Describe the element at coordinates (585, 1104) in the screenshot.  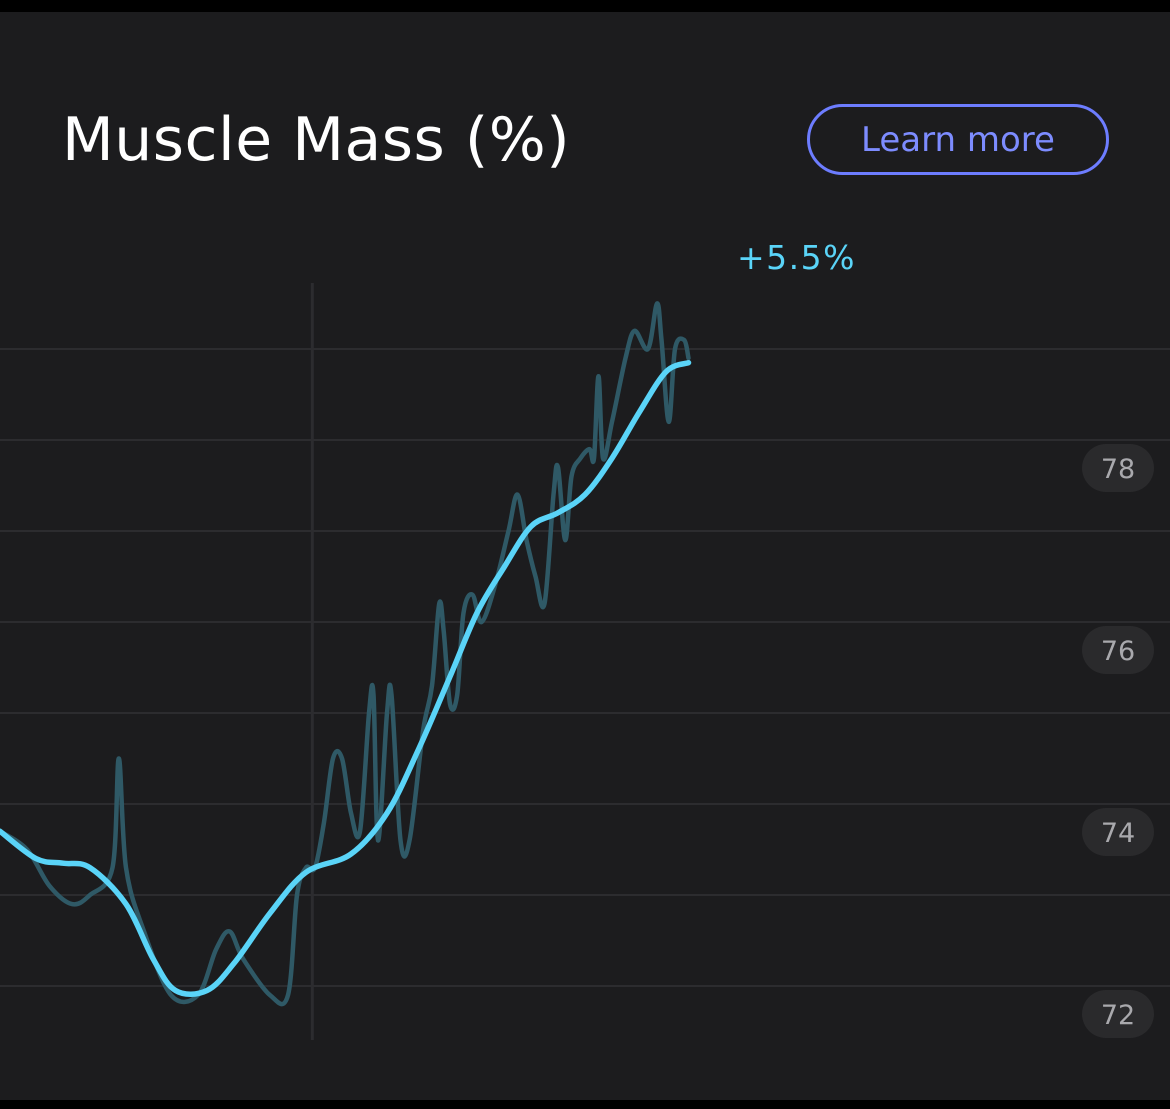
I see `bottom-edge` at that location.